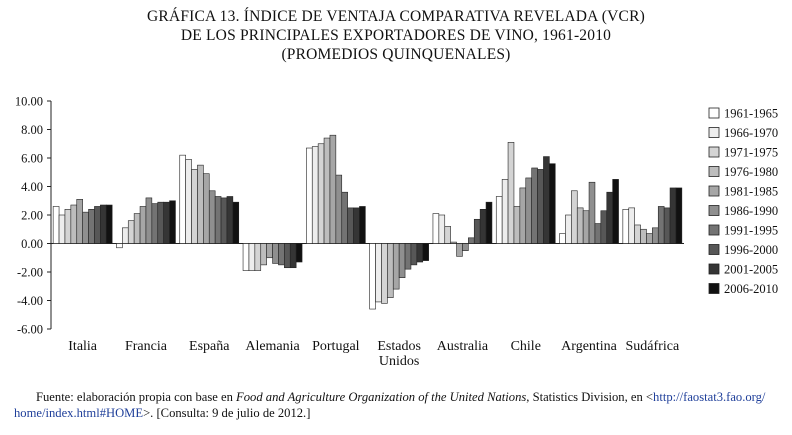 This screenshot has width=792, height=435. What do you see at coordinates (32, 158) in the screenshot?
I see `y-tick-label: 6.00` at bounding box center [32, 158].